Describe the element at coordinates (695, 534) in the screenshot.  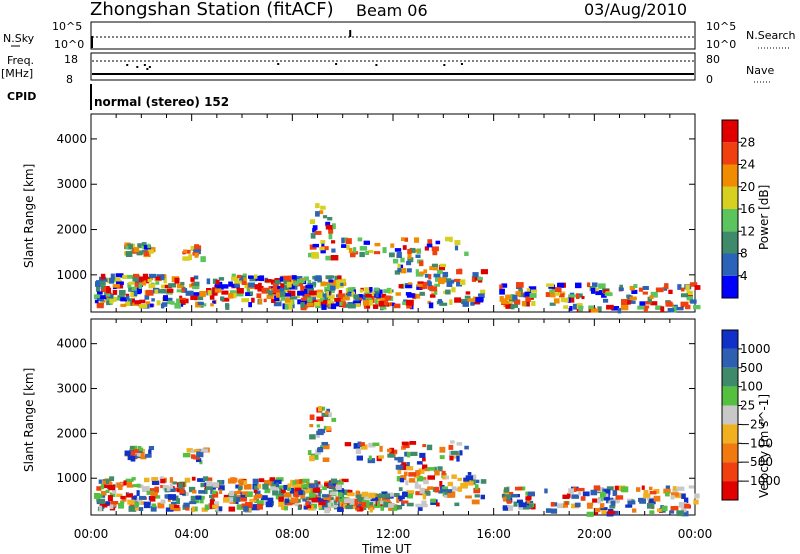
I see `x-tick-label: 00:00` at that location.